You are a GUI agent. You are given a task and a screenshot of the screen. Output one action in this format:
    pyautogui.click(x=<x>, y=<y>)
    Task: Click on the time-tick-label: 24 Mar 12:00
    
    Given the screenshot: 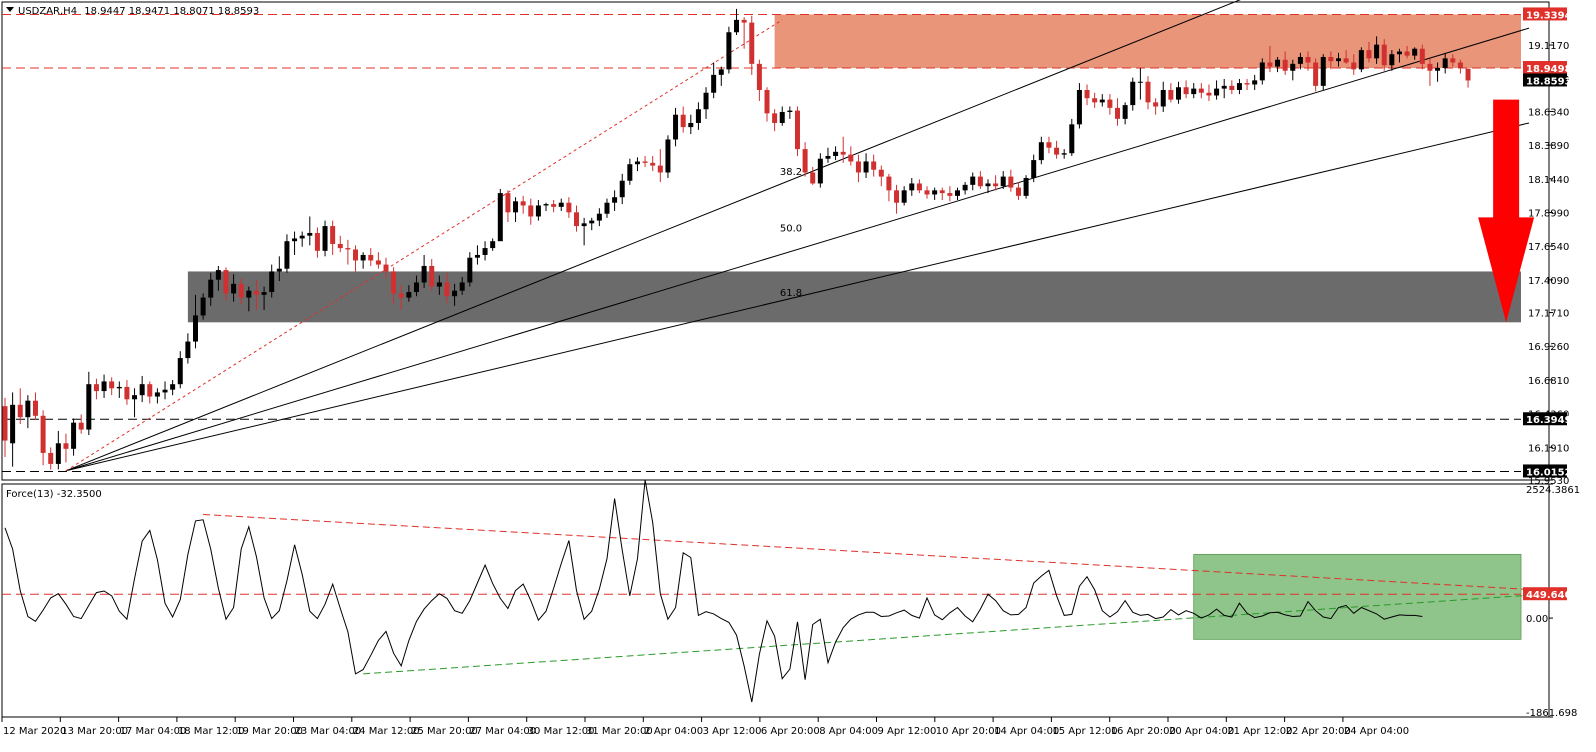 What is the action you would take?
    pyautogui.click(x=386, y=731)
    